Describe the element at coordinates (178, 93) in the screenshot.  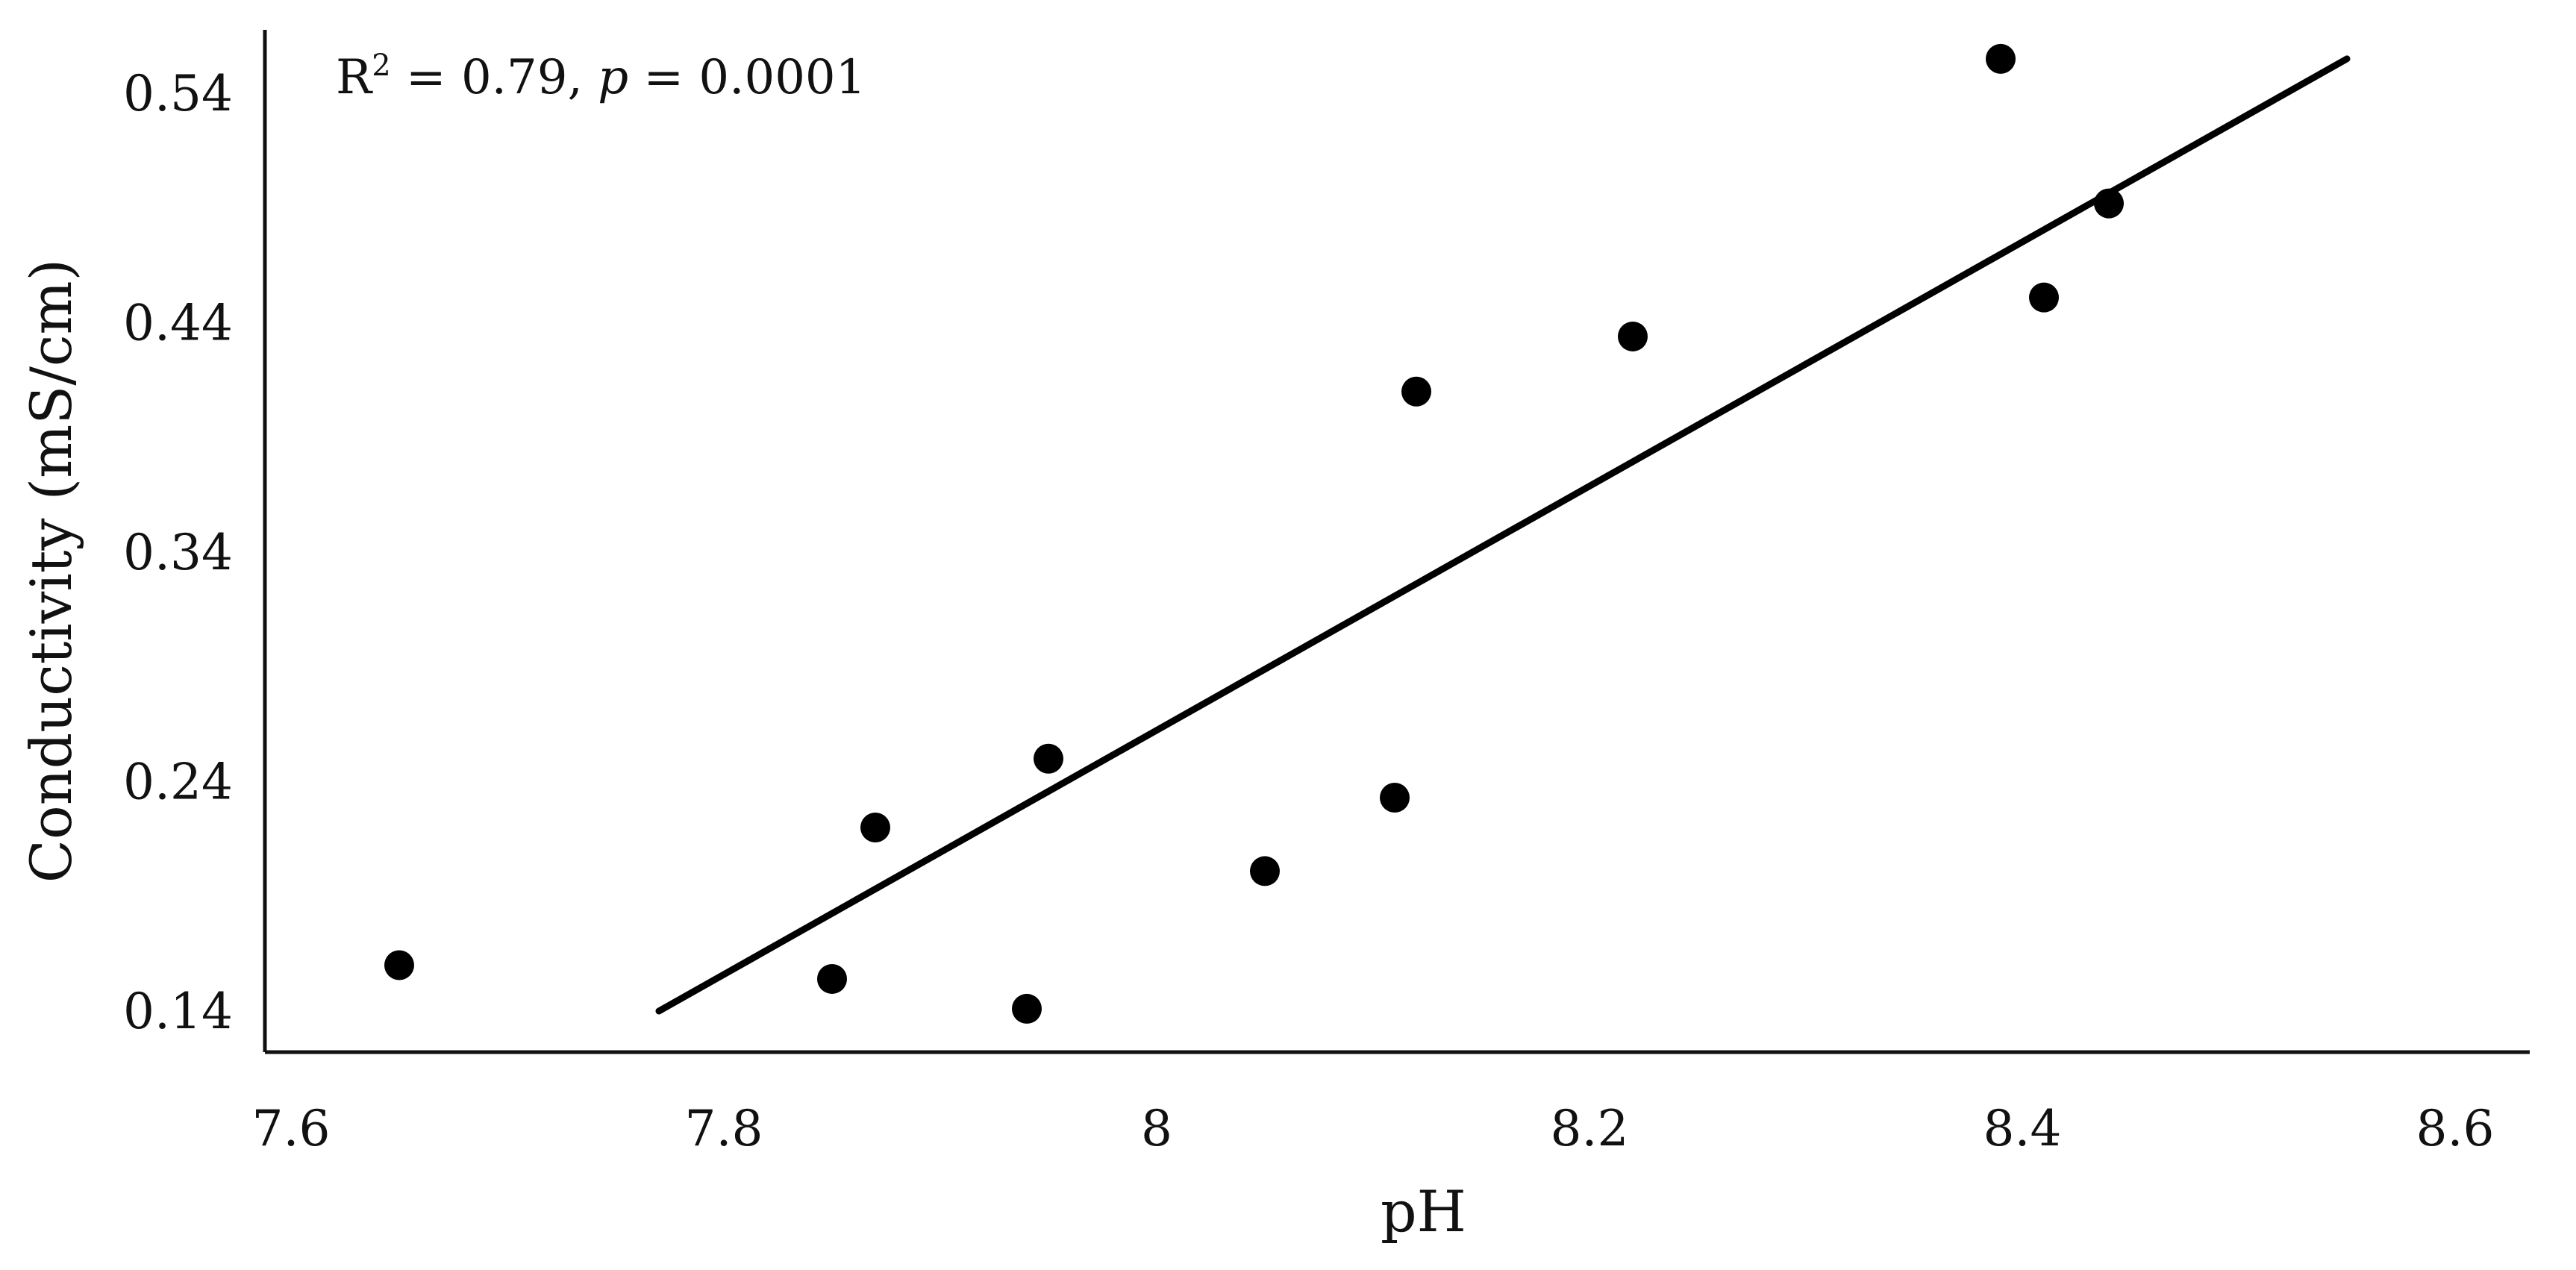
I see `y-tick-label: 0.54` at that location.